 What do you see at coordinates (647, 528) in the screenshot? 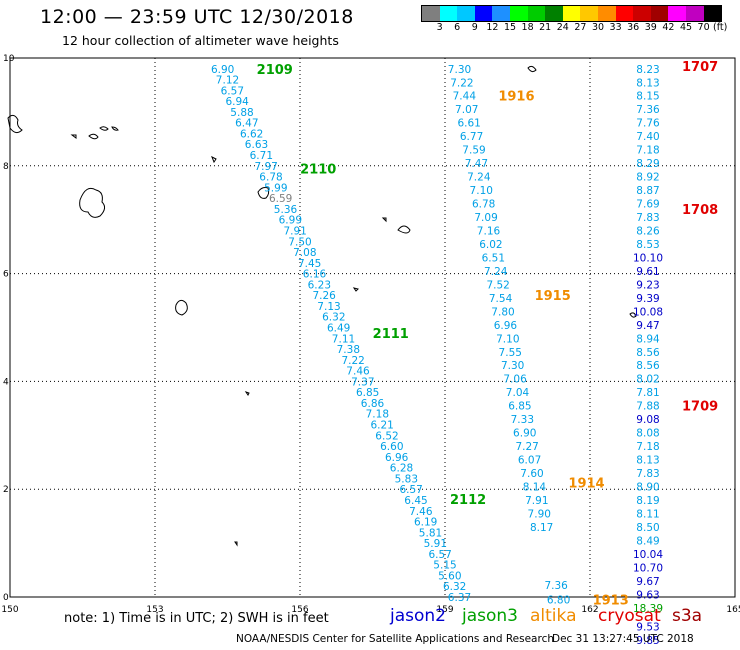
I see `wave-height-value: 8.50` at bounding box center [647, 528].